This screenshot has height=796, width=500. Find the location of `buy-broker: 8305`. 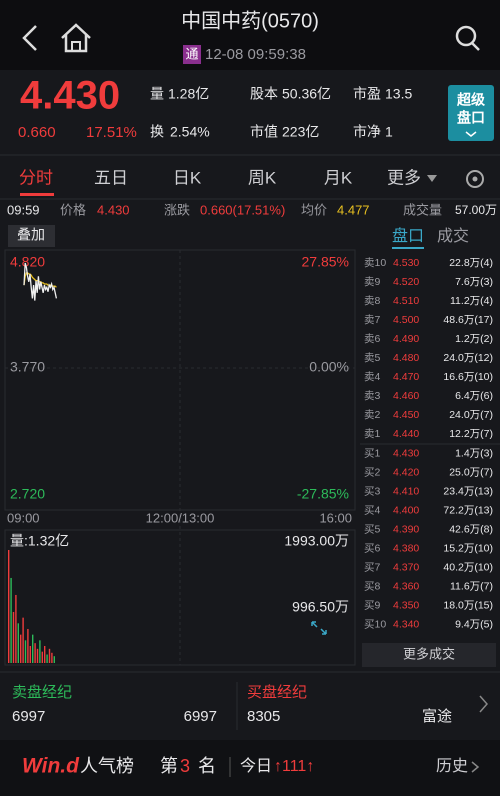

buy-broker: 8305 is located at coordinates (263, 716).